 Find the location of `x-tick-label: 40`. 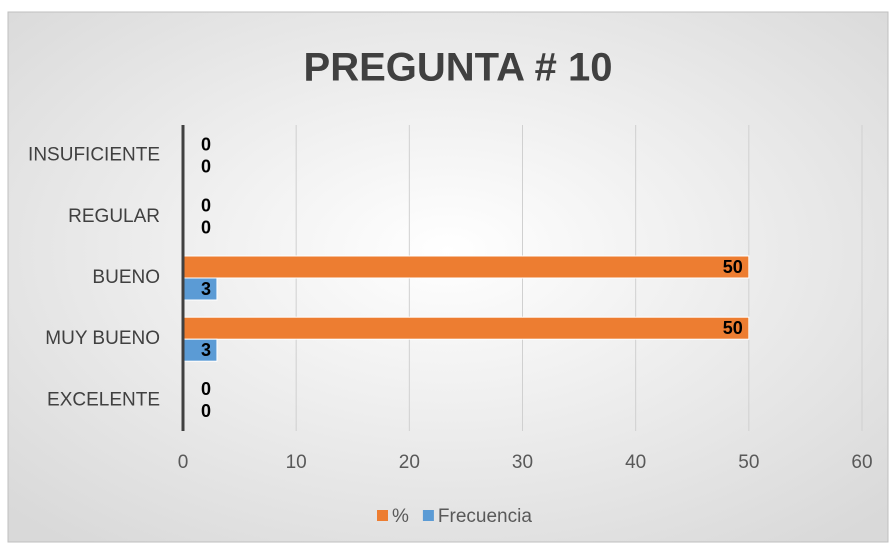

x-tick-label: 40 is located at coordinates (635, 462).